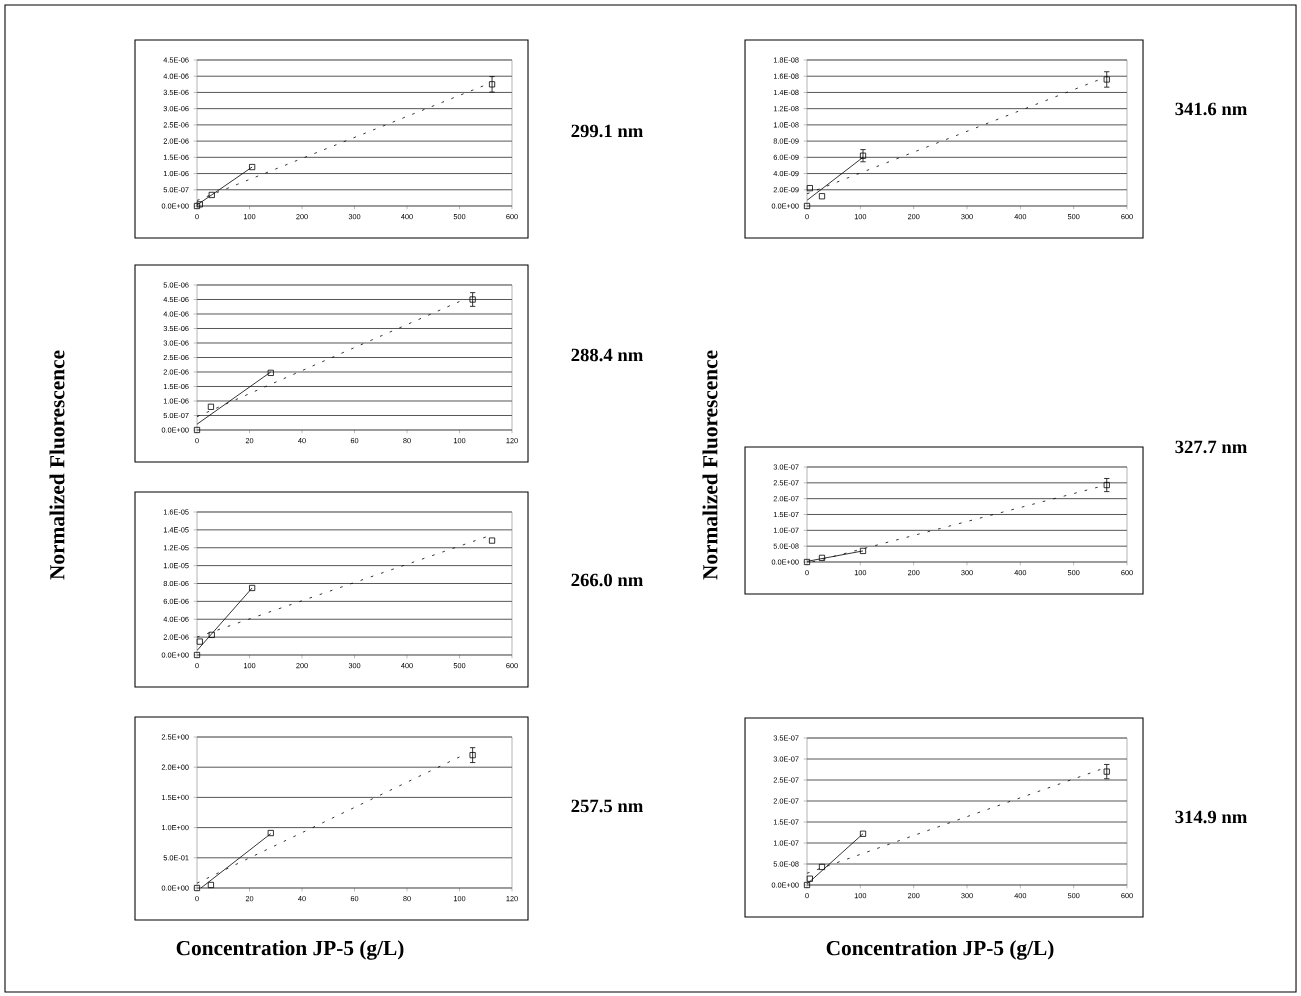 The height and width of the screenshot is (996, 1301). Describe the element at coordinates (607, 131) in the screenshot. I see `text: 299.1 nm` at that location.